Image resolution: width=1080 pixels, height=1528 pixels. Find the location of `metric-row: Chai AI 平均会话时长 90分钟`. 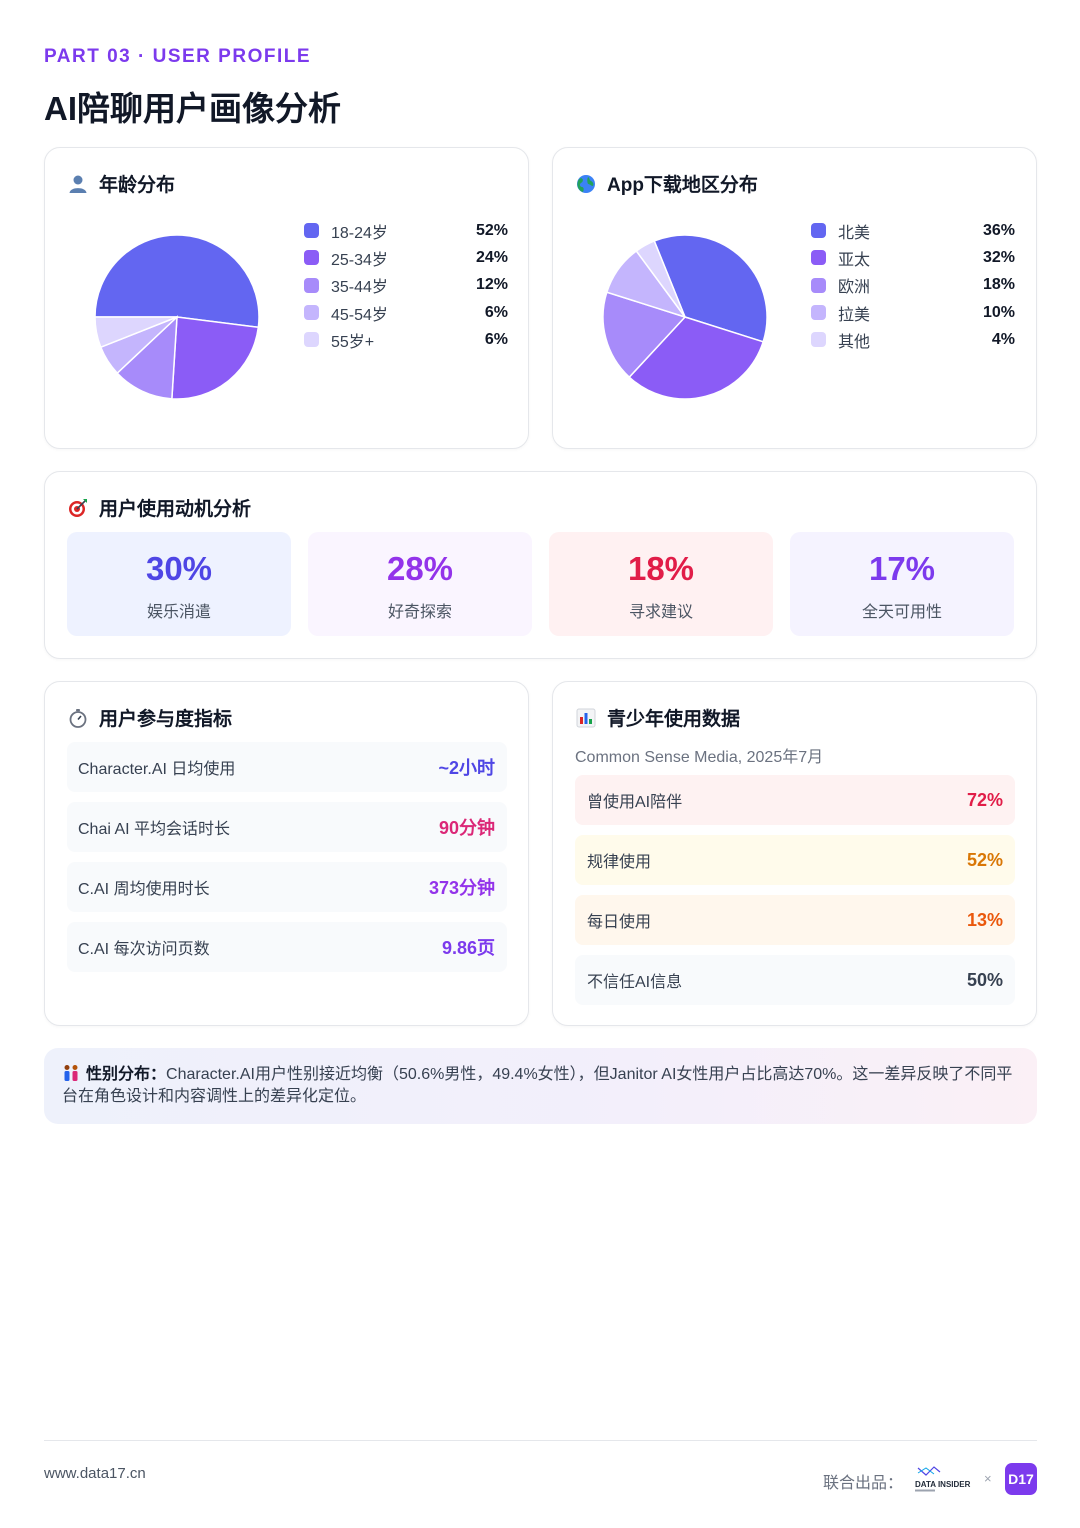

metric-row: Chai AI 平均会话时长 90分钟 is located at coordinates (287, 827).